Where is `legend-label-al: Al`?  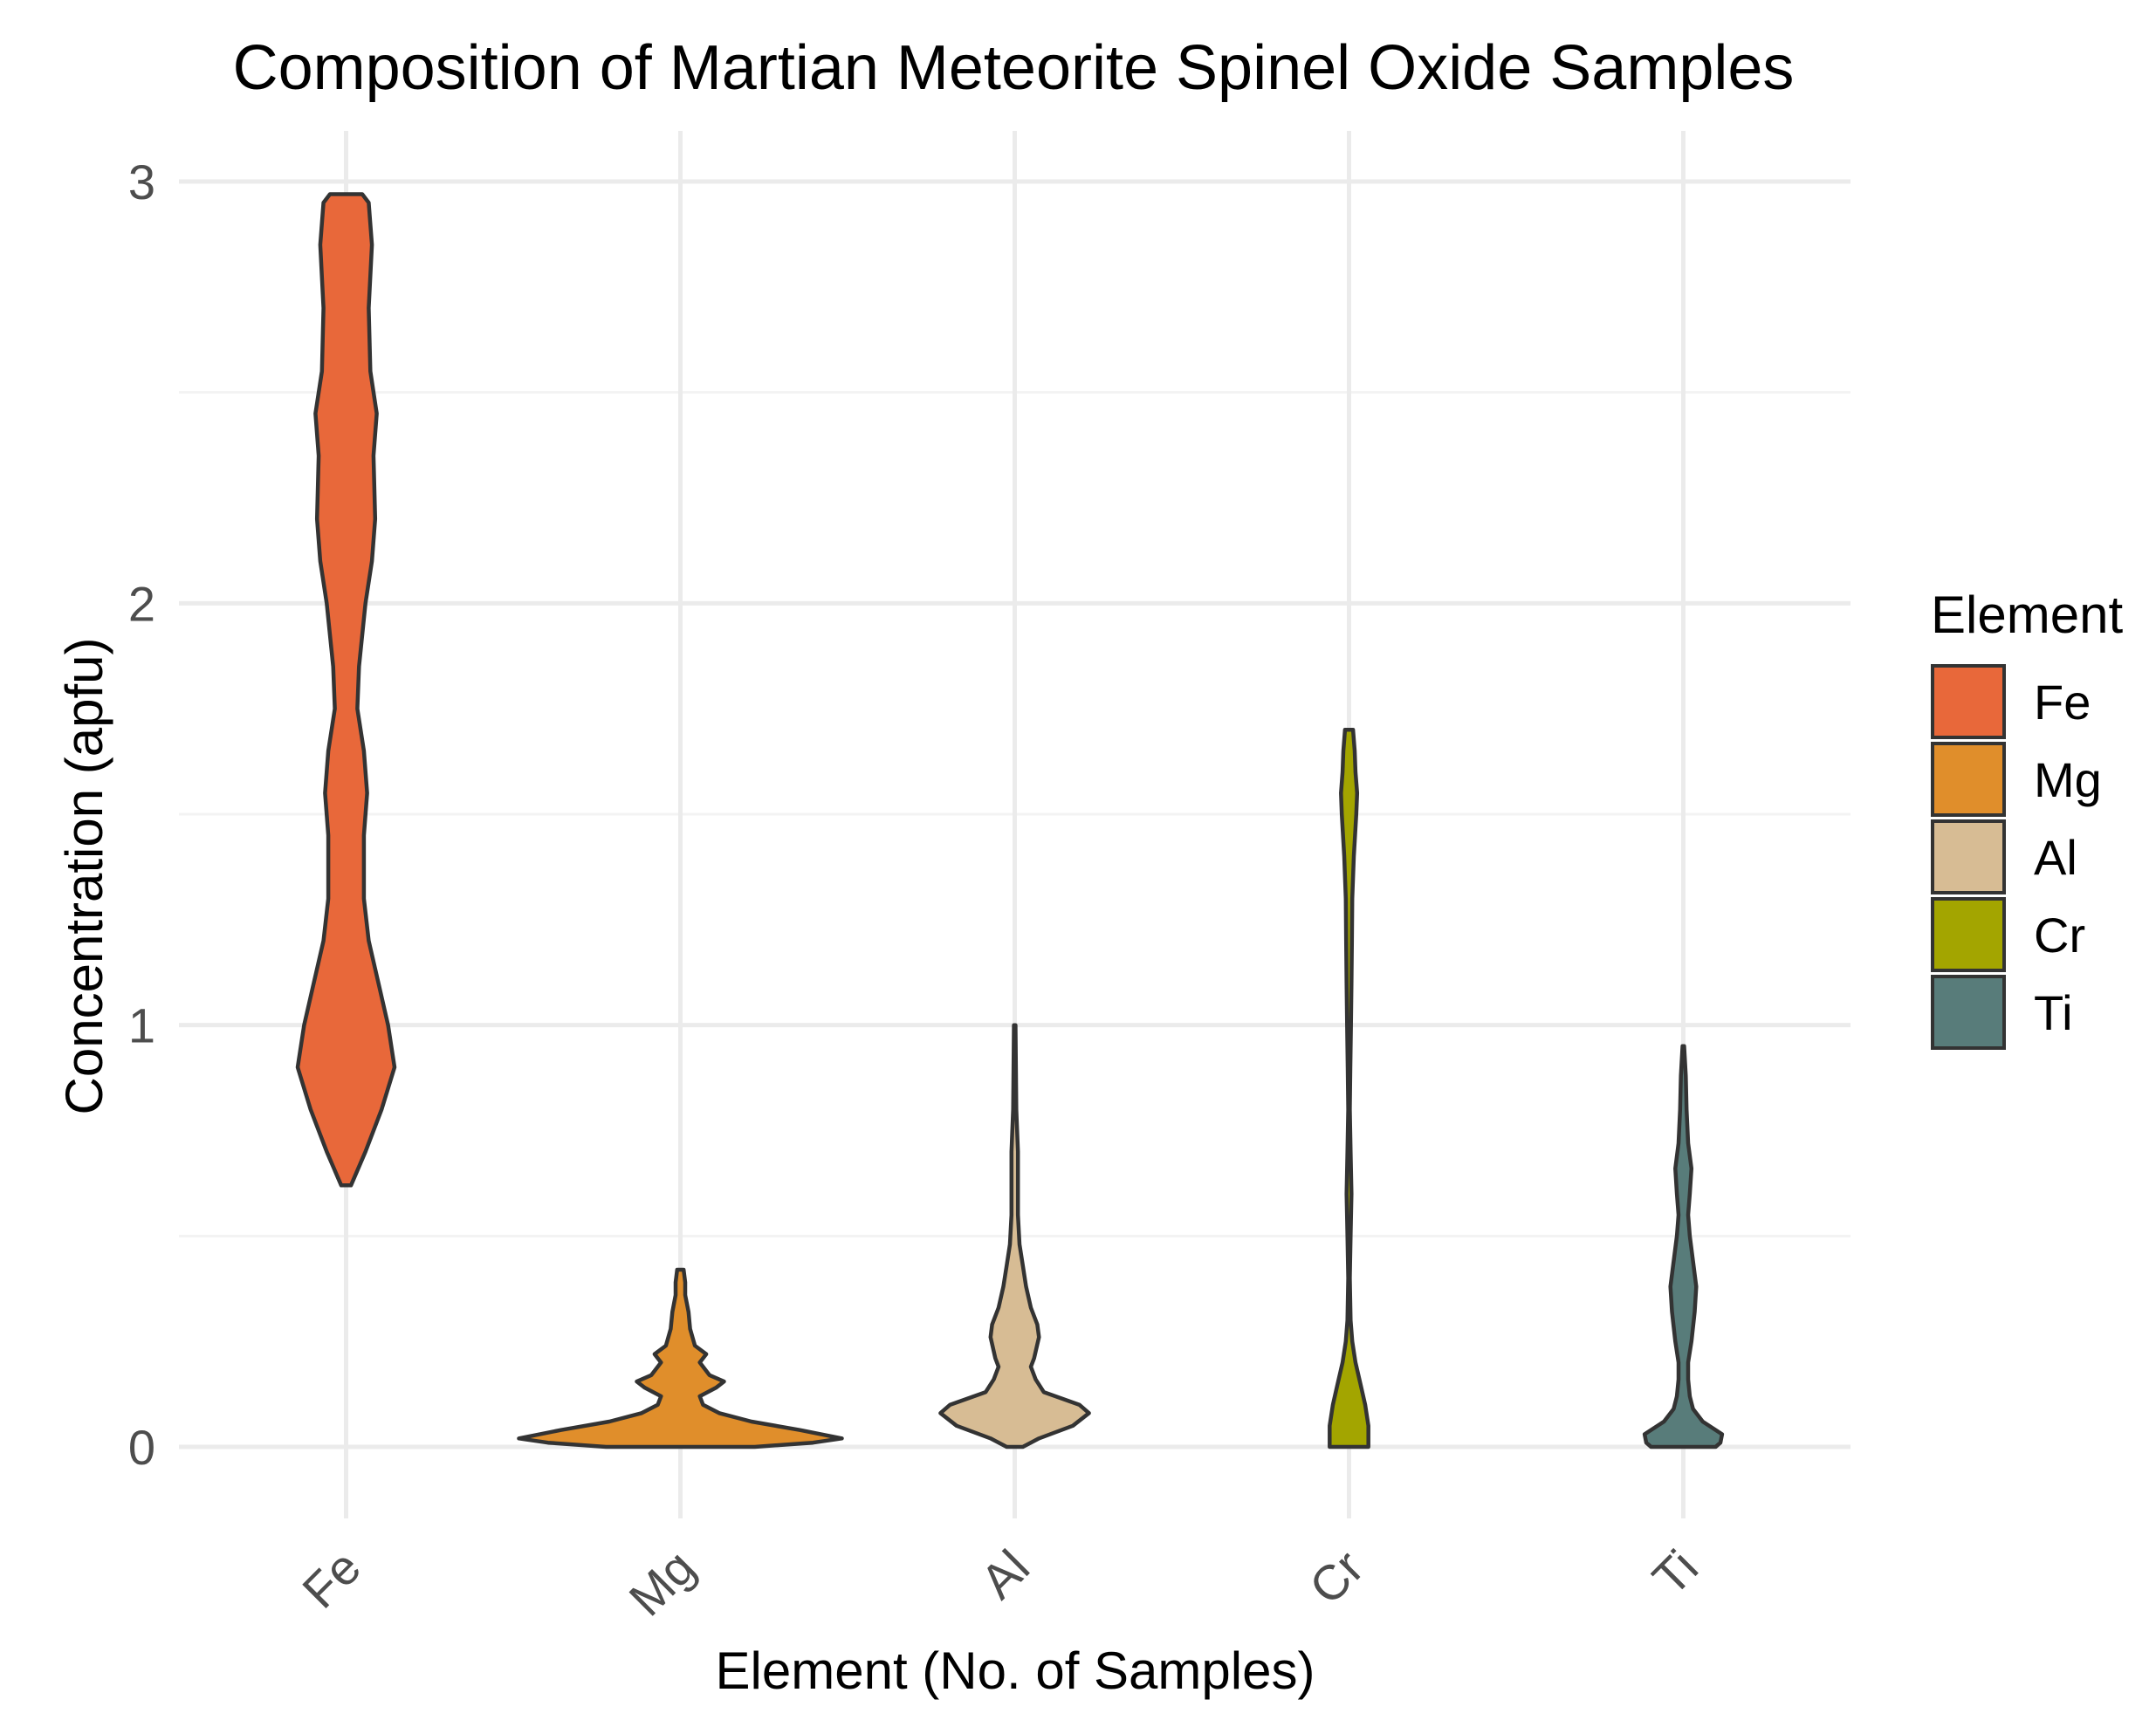
legend-label-al: Al is located at coordinates (2055, 857).